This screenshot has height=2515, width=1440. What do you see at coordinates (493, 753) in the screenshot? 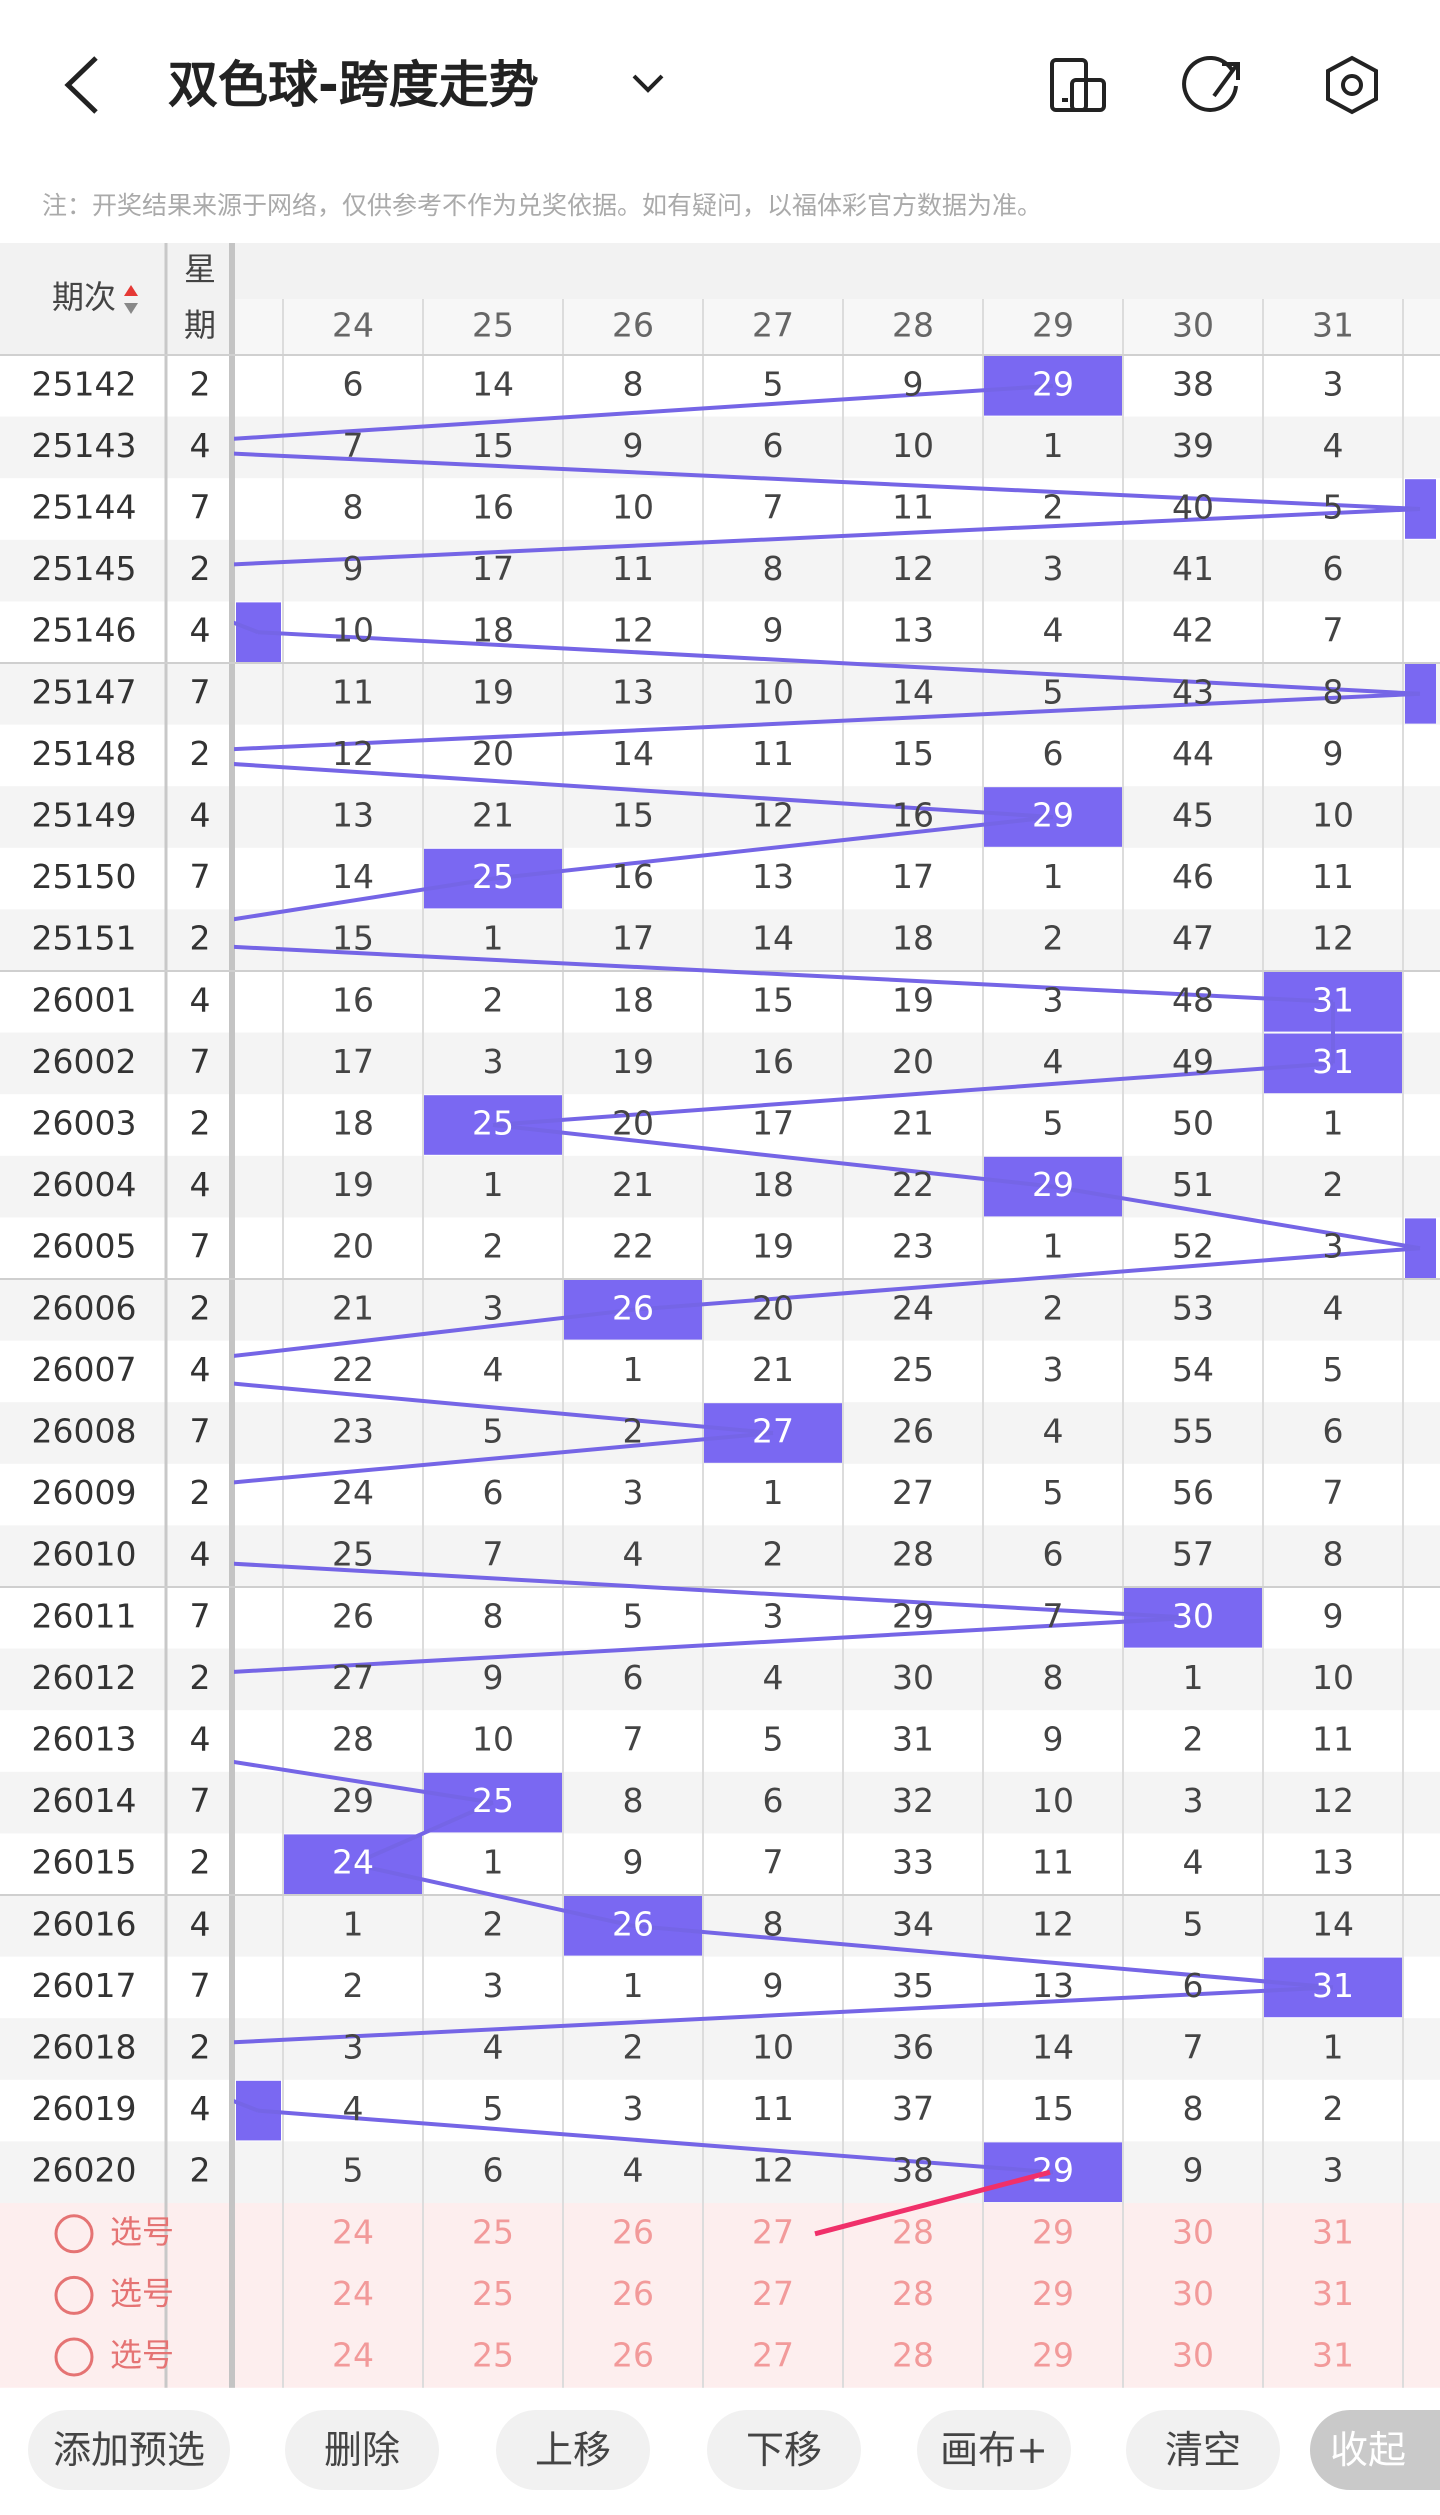
I see `cell-value: 20` at bounding box center [493, 753].